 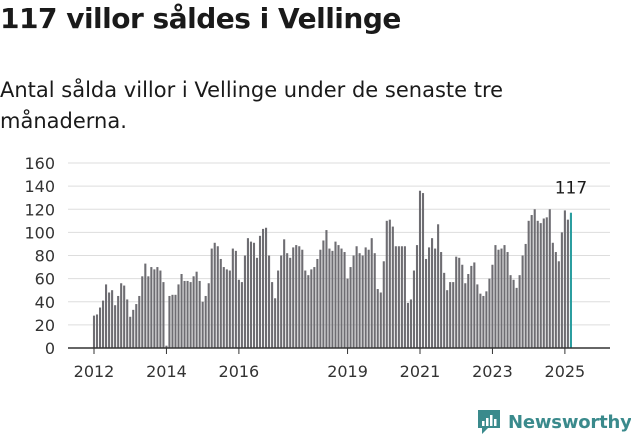 I want to click on x-tick-label: 2023, so click(x=492, y=371).